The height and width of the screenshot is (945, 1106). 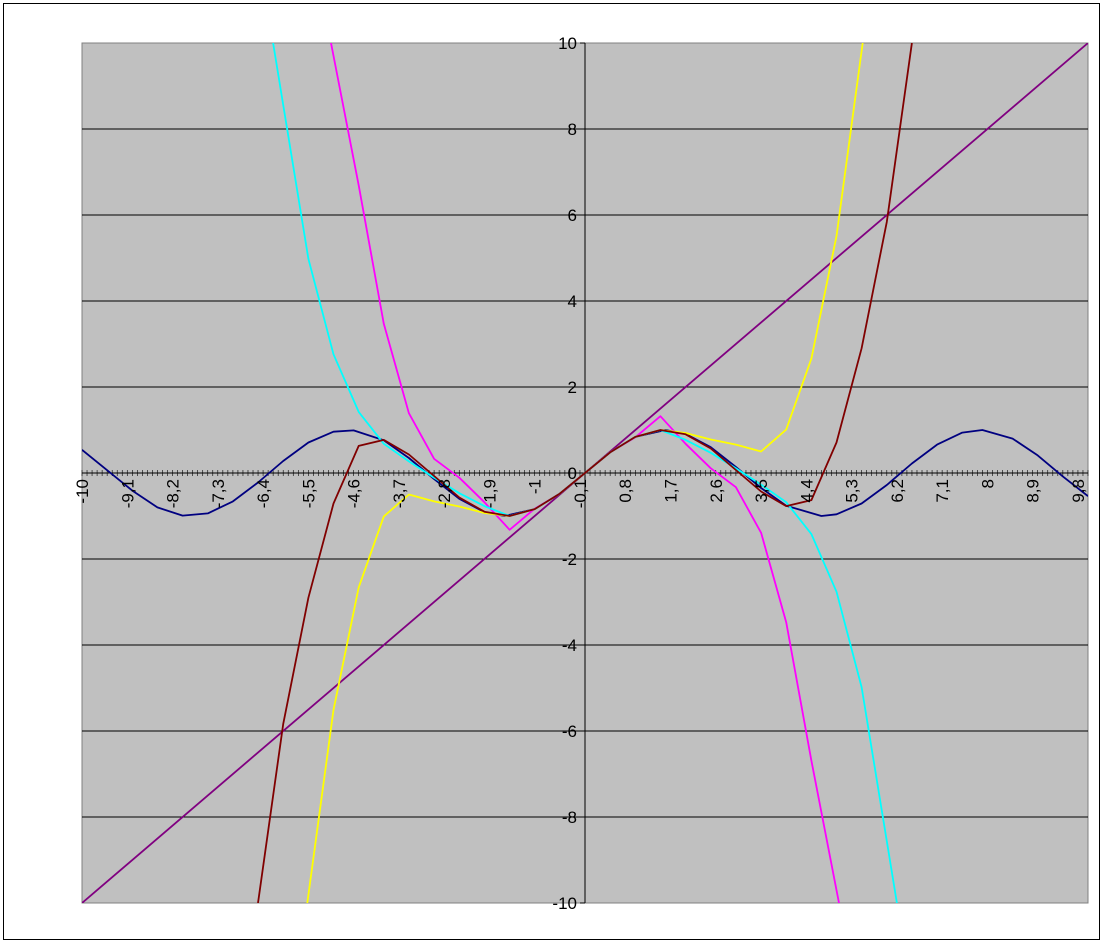 What do you see at coordinates (82, 491) in the screenshot?
I see `x-tick-label: -10` at bounding box center [82, 491].